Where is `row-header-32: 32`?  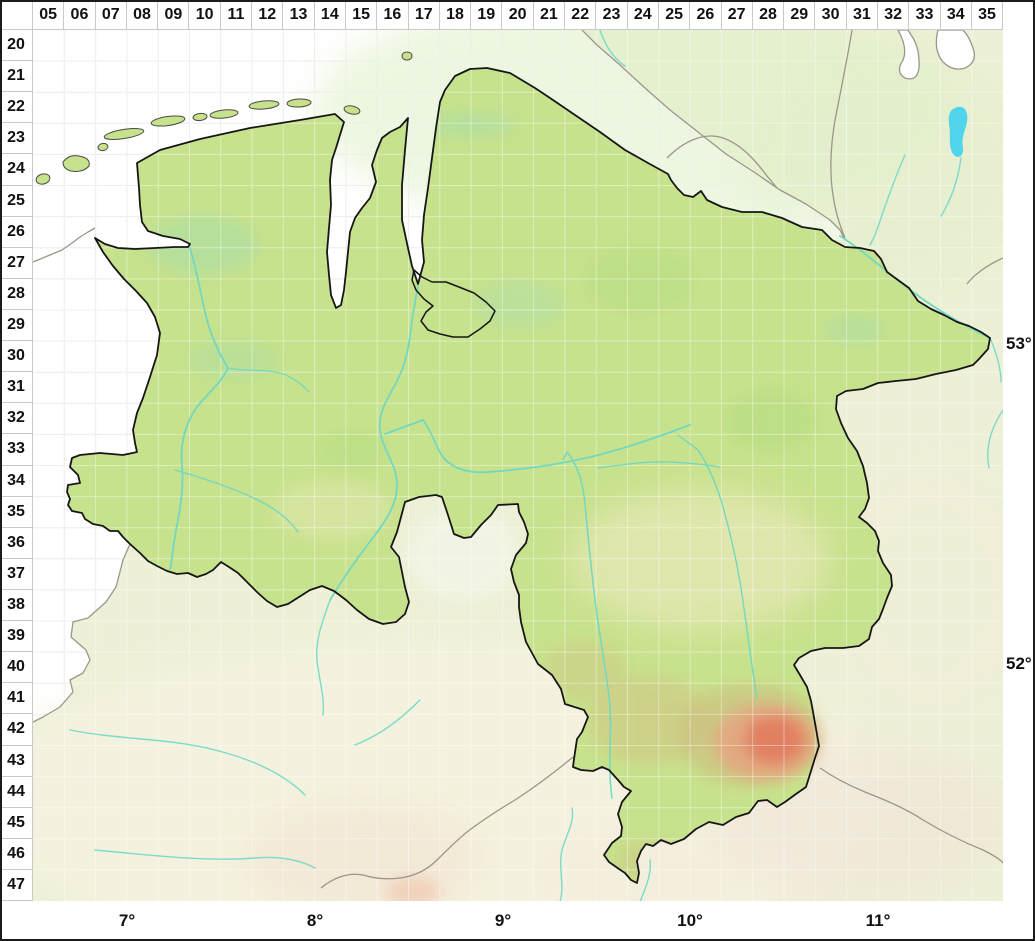 row-header-32: 32 is located at coordinates (16, 419).